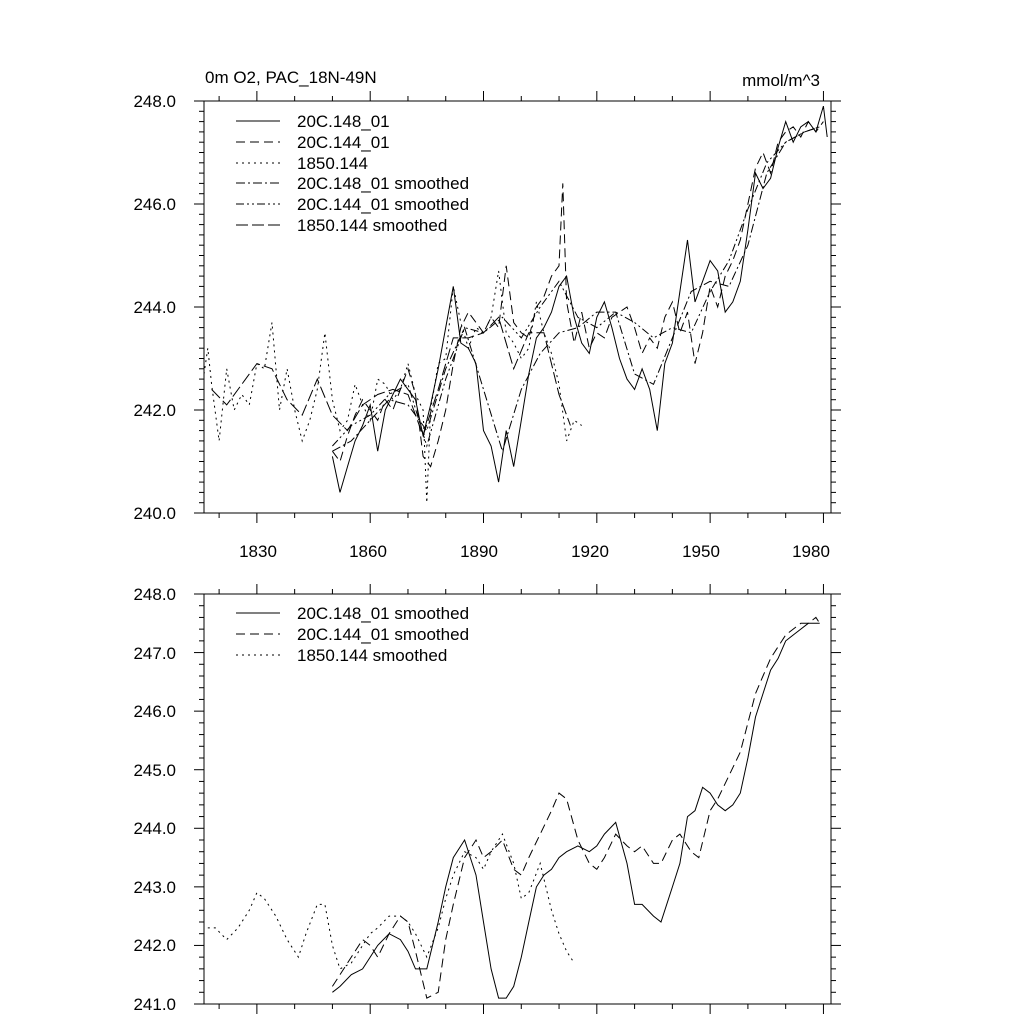 The height and width of the screenshot is (1024, 1024). I want to click on legend-label: 20C.144_01, so click(343, 142).